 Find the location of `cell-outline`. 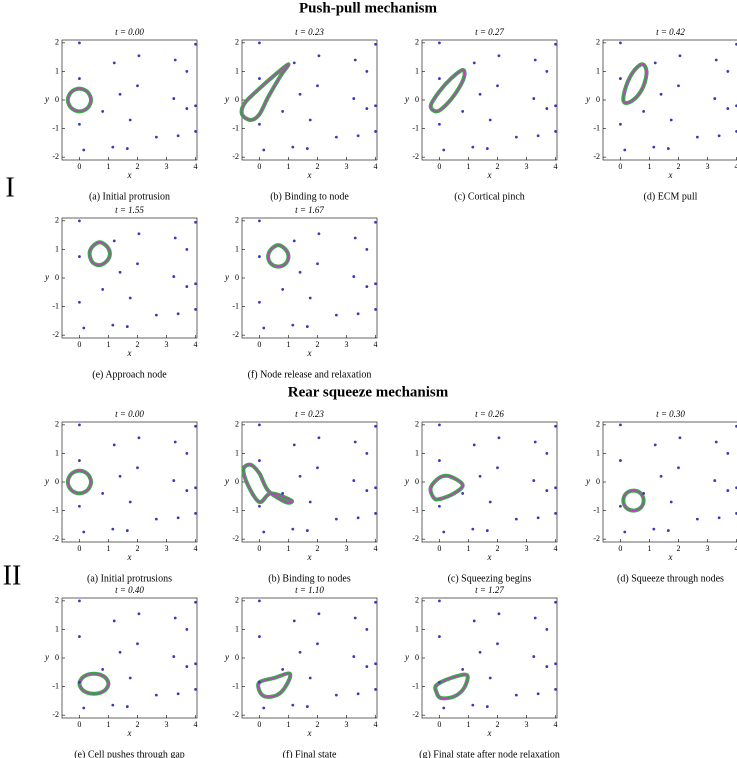

cell-outline is located at coordinates (446, 487).